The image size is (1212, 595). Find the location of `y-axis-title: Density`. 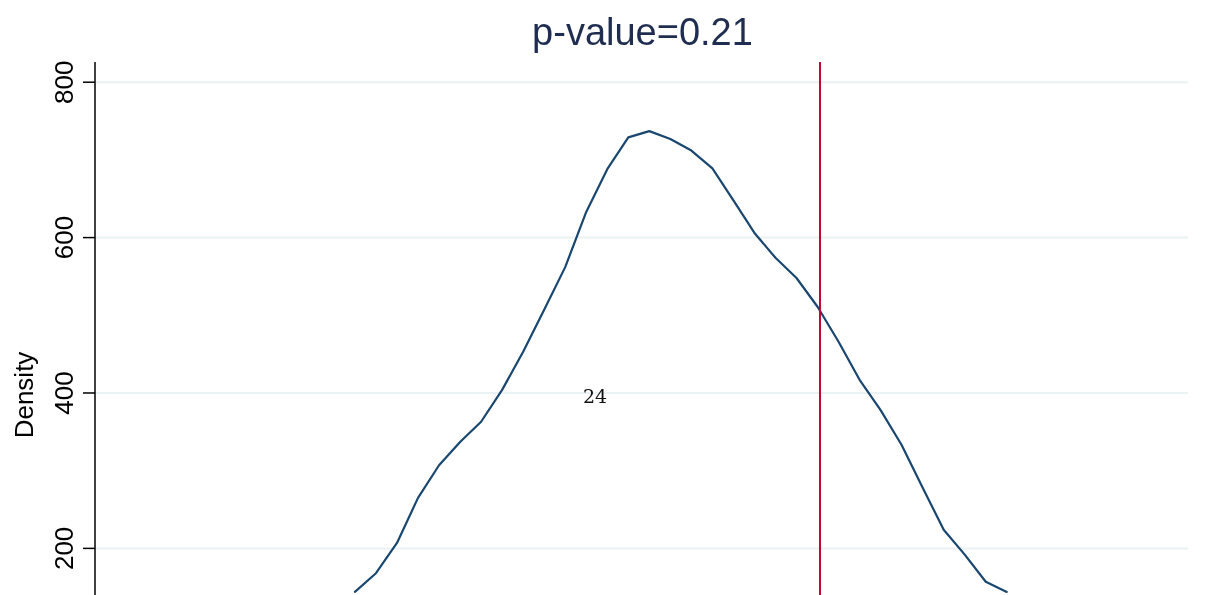

y-axis-title: Density is located at coordinates (24, 395).